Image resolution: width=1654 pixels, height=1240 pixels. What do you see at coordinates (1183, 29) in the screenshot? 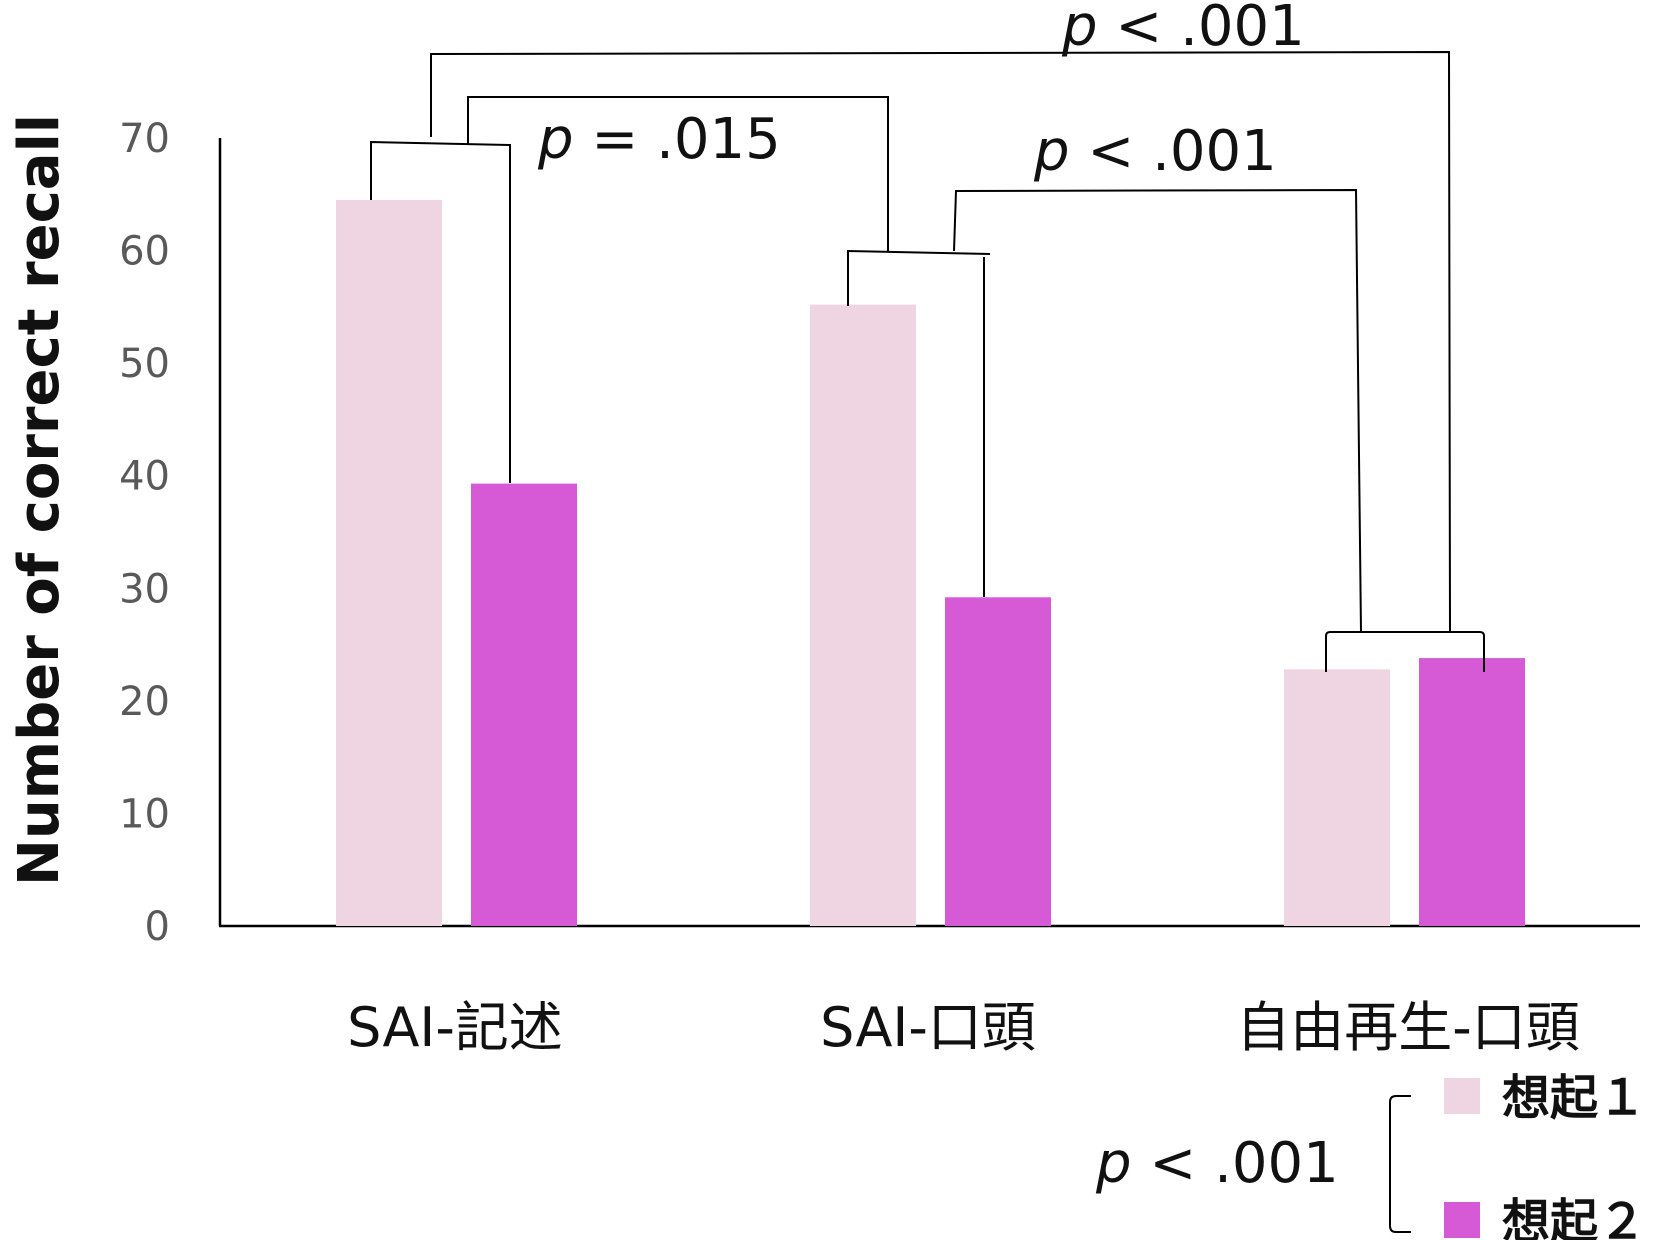
I see `sig-label-top: p < .001` at bounding box center [1183, 29].